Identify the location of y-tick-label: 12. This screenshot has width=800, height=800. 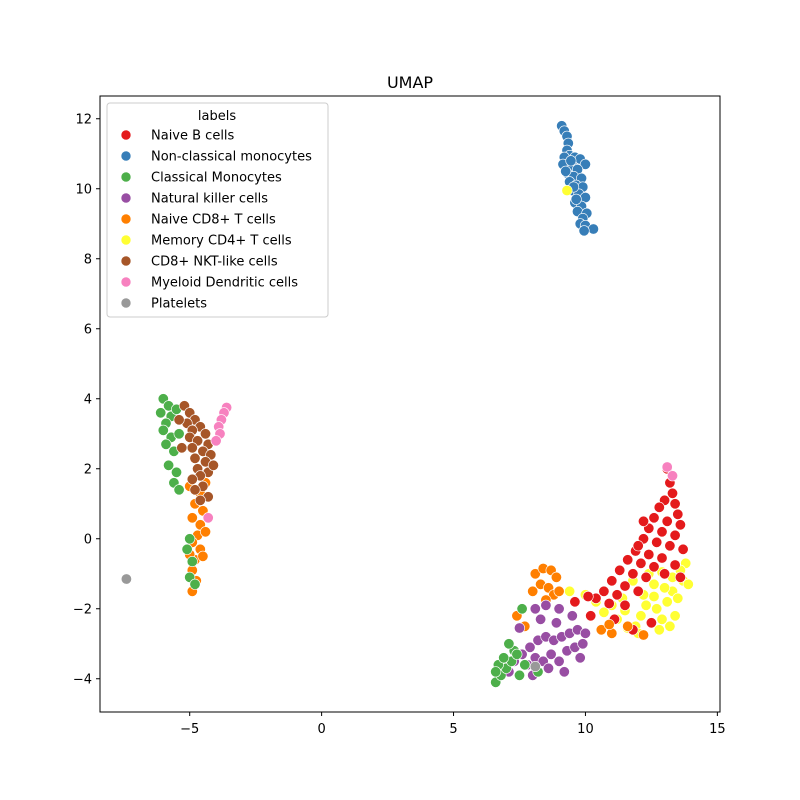
(83, 119).